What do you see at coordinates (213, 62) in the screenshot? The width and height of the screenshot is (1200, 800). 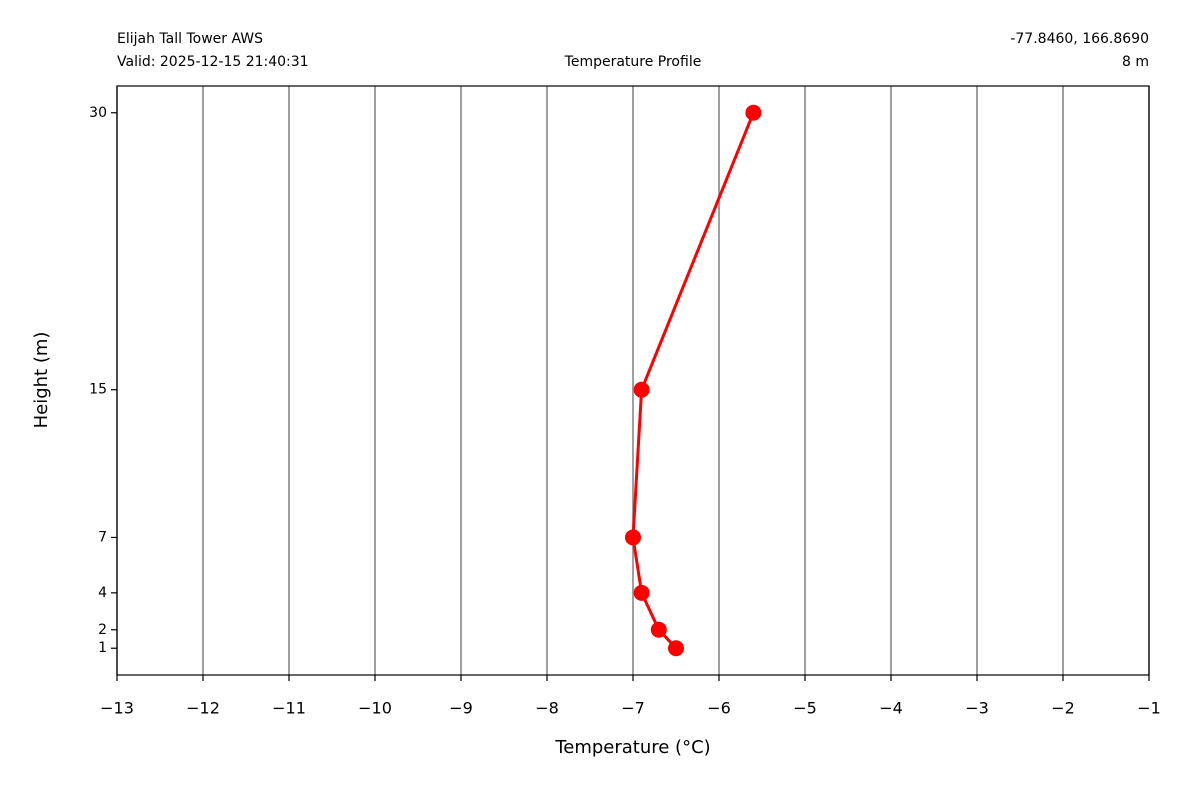 I see `valid-time: Valid: 2025-12-15 21:40:31` at bounding box center [213, 62].